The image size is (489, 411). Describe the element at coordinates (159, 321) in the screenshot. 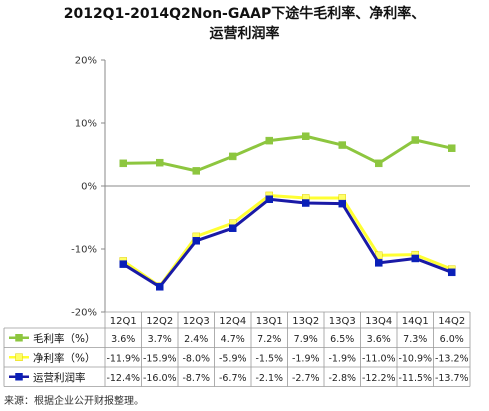

I see `x-tick-label: 12Q2` at that location.